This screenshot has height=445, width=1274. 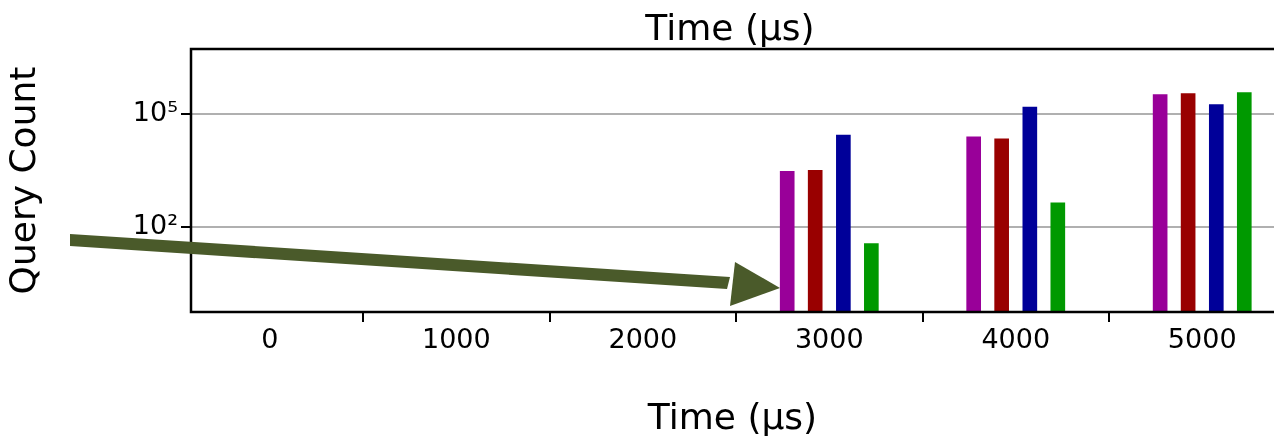 I want to click on y-axis-title: Query Count, so click(x=22, y=180).